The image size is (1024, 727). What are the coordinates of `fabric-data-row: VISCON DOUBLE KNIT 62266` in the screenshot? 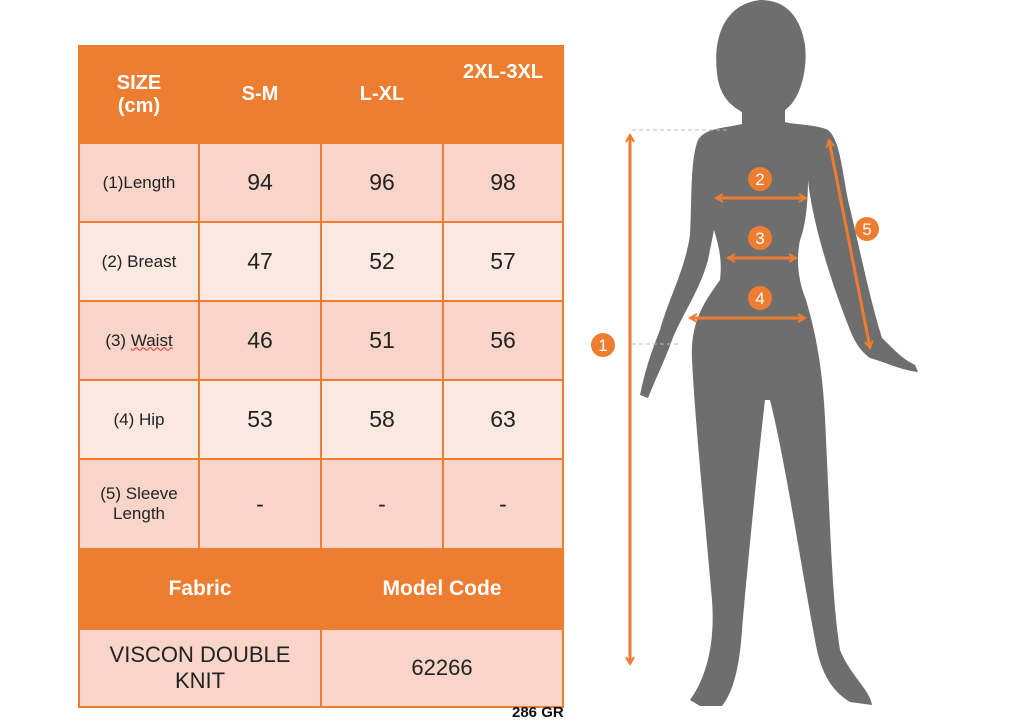 It's located at (321, 668).